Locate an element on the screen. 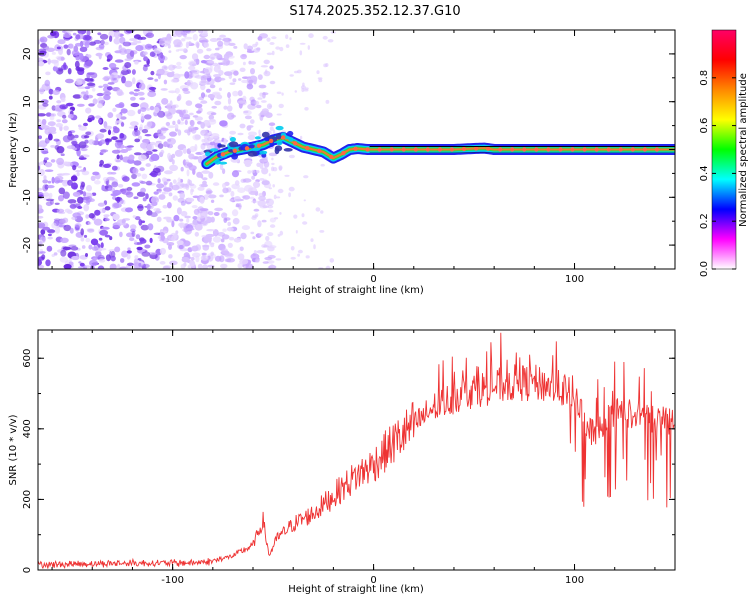 The height and width of the screenshot is (600, 750). snr-y-tick-label: 200 is located at coordinates (27, 499).